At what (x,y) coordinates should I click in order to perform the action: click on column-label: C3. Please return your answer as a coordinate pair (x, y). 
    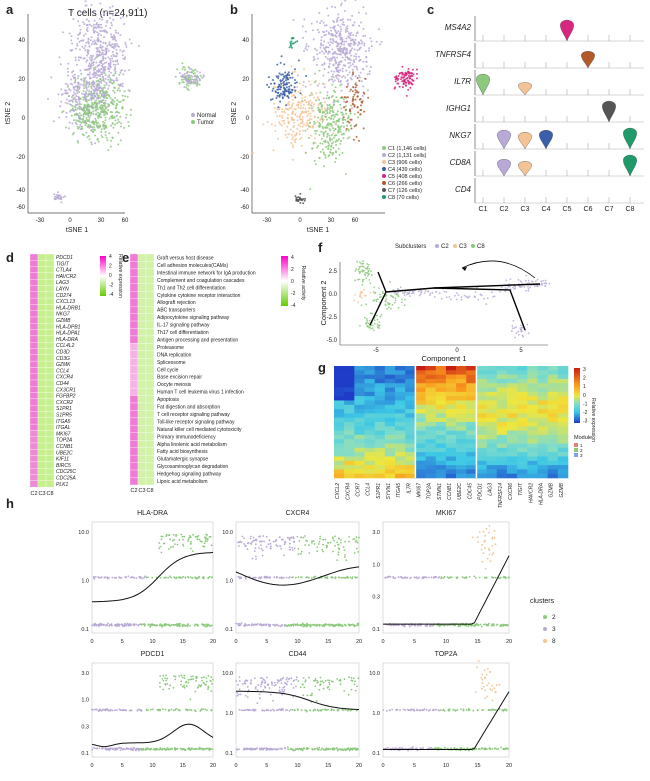
    Looking at the image, I should click on (41, 494).